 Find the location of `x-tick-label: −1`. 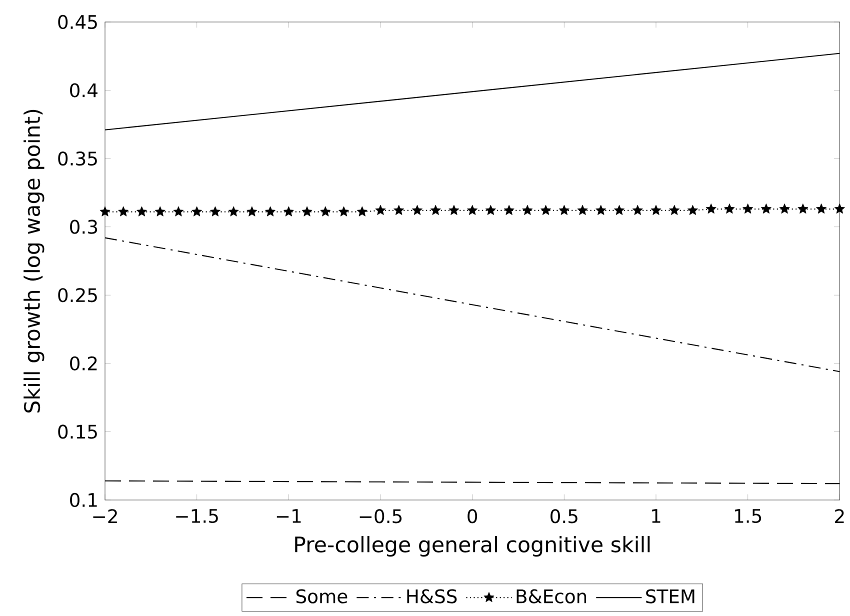

x-tick-label: −1 is located at coordinates (288, 516).